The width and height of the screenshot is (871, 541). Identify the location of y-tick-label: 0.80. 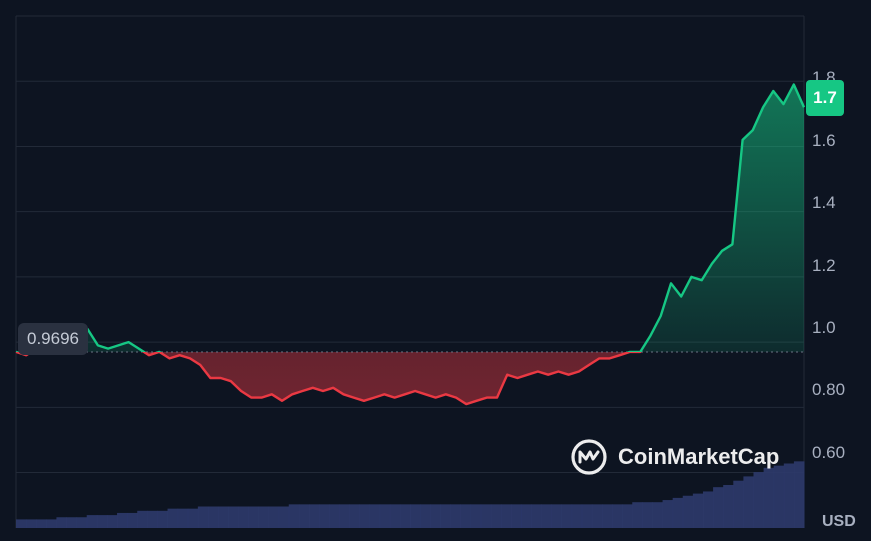
(829, 389).